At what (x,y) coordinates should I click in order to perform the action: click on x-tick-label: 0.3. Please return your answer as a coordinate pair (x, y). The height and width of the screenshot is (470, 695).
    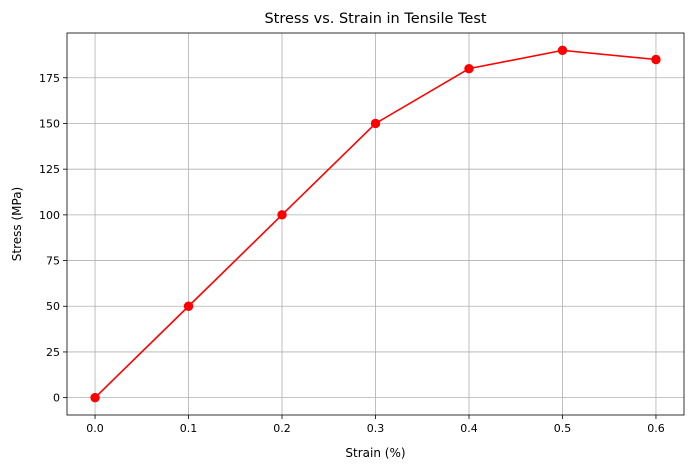
    Looking at the image, I should click on (376, 428).